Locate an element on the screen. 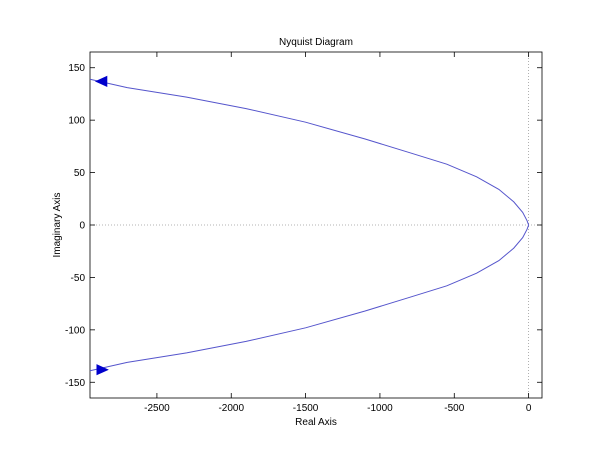 The image size is (598, 453). x-tick-label: -2500 is located at coordinates (157, 408).